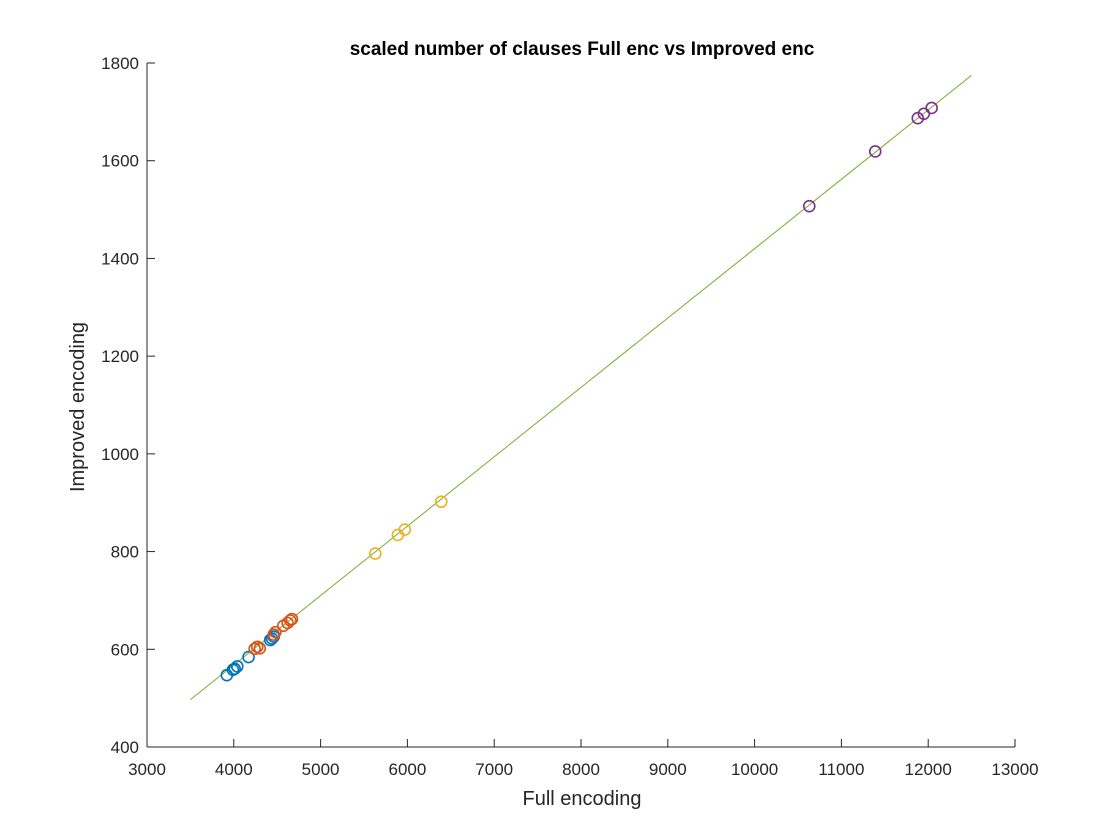  Describe the element at coordinates (407, 769) in the screenshot. I see `x-tick-label: 6000` at that location.